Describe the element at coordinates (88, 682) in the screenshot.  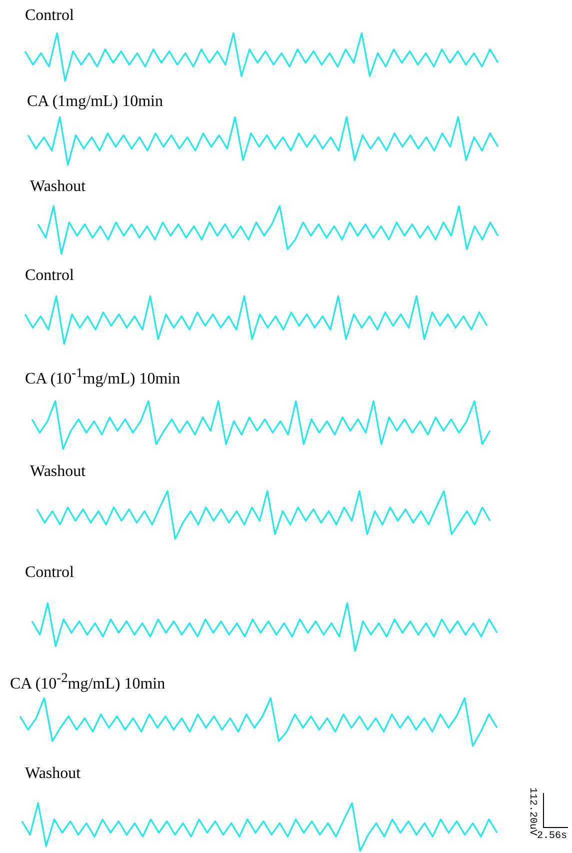
I see `chart-title: CA (10$^{-2}$mg/mL) 10min` at that location.